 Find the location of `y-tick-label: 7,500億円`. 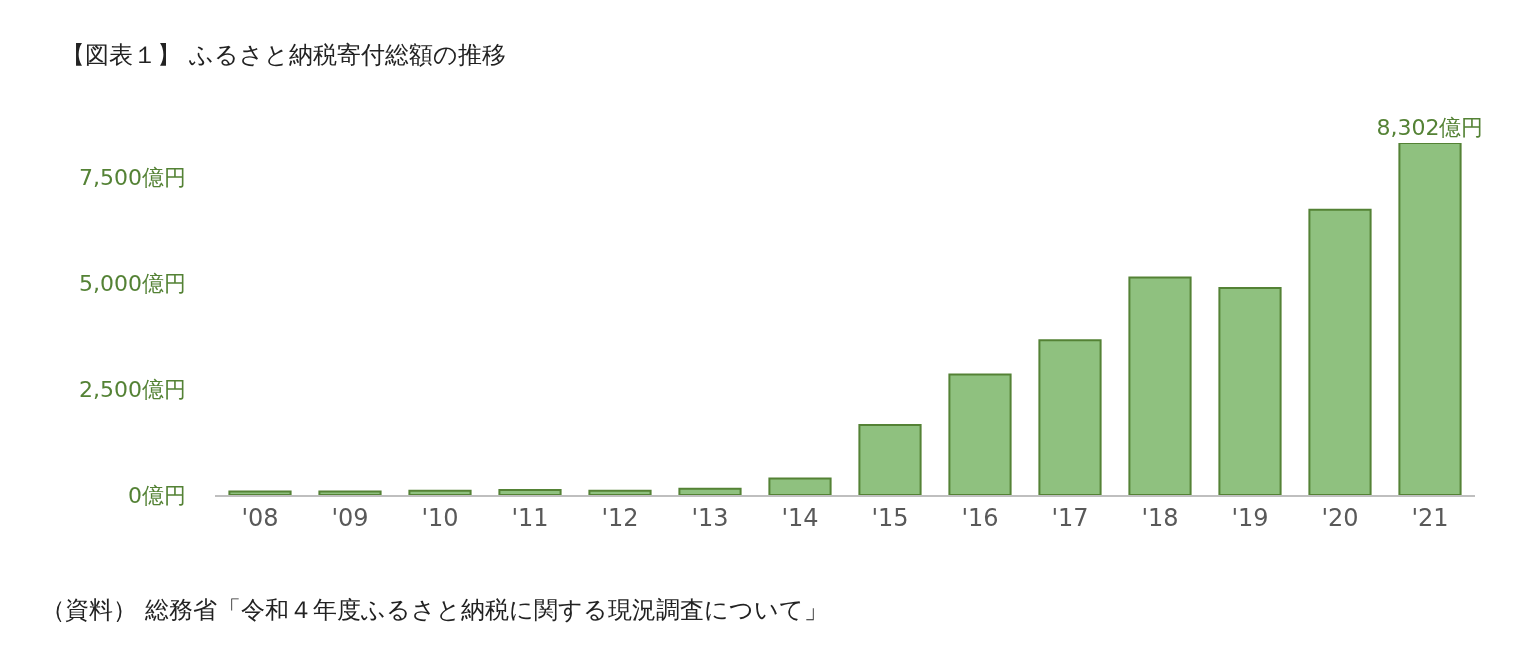

y-tick-label: 7,500億円 is located at coordinates (132, 177).